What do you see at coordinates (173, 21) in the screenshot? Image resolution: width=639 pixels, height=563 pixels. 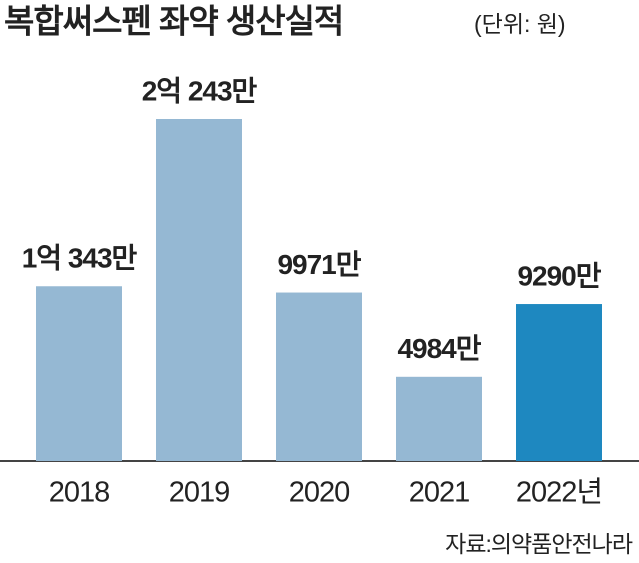 I see `chart-title: 복합써스펜 좌약 생산실적` at bounding box center [173, 21].